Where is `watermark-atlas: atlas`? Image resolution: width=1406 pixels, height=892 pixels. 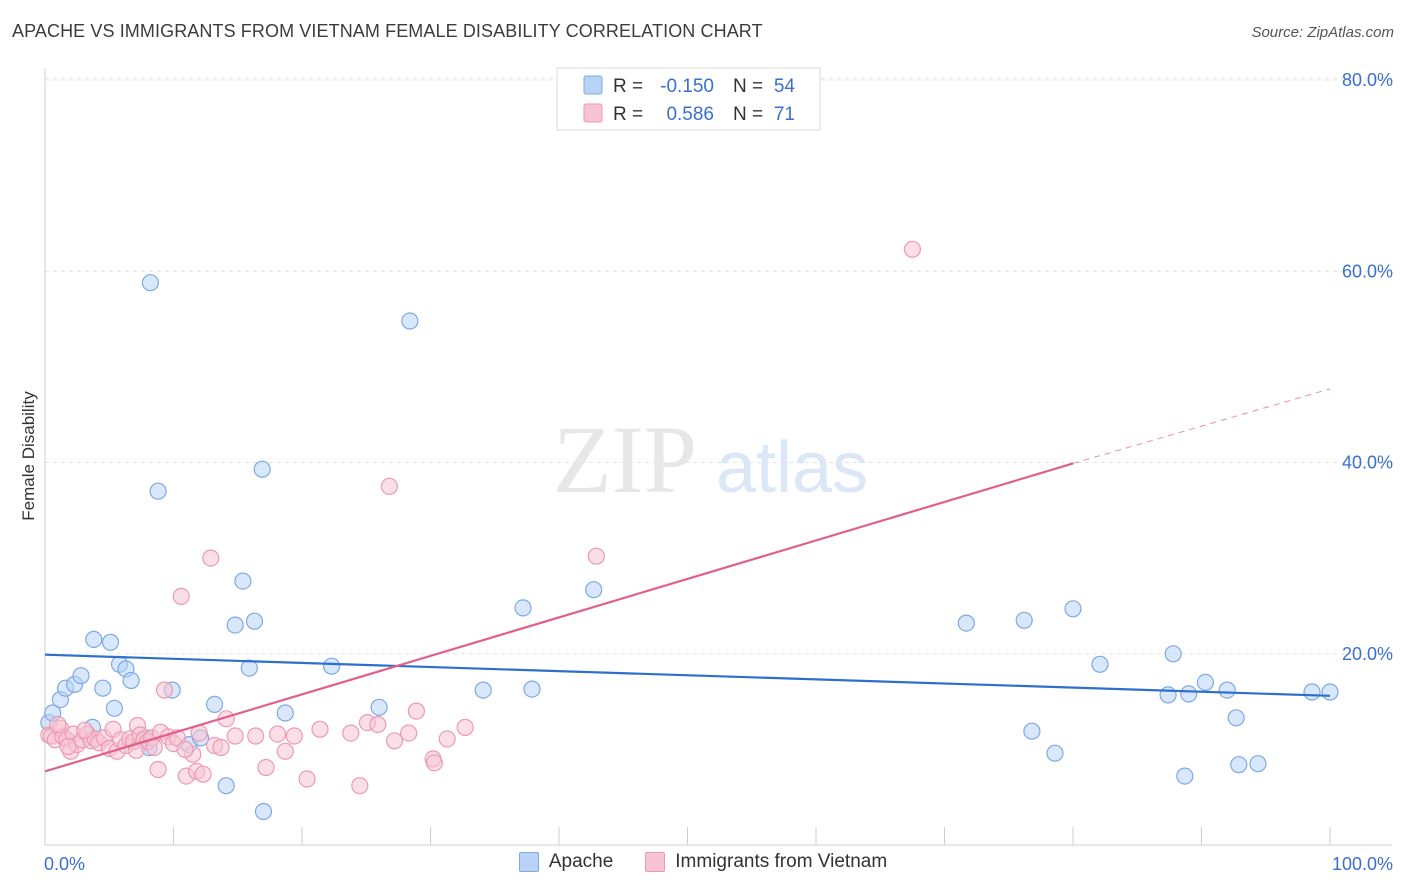
watermark-atlas: atlas is located at coordinates (792, 468).